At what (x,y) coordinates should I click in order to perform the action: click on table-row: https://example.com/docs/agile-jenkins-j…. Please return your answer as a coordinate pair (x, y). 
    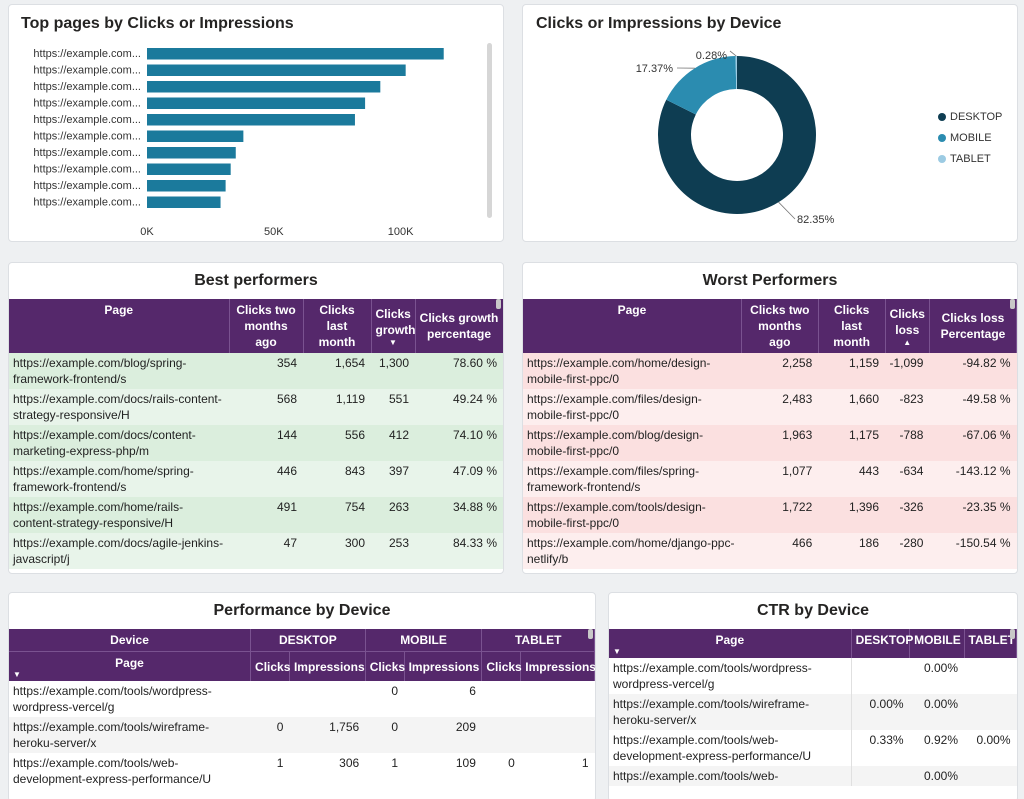
    Looking at the image, I should click on (256, 551).